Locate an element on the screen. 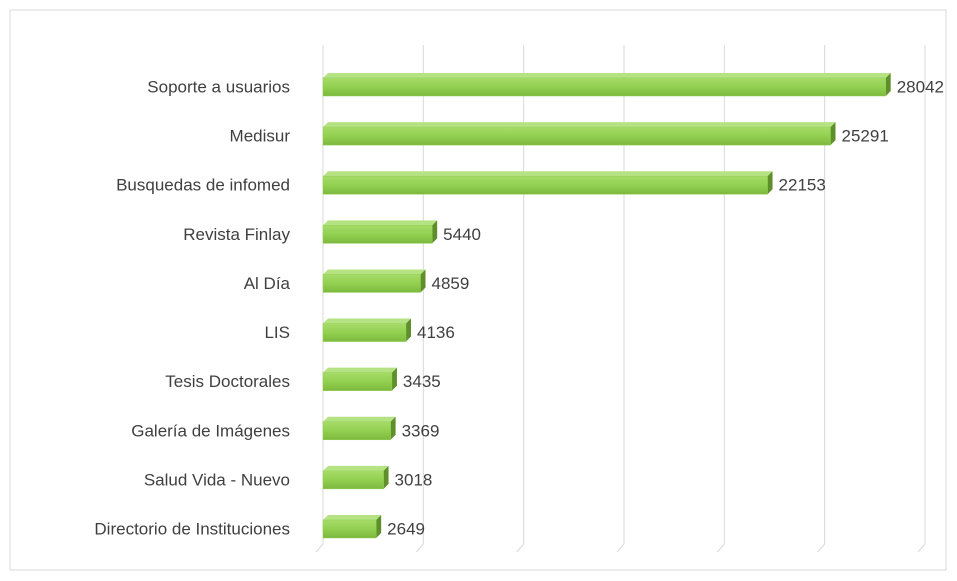 The height and width of the screenshot is (581, 957). value-label: 3369 is located at coordinates (421, 430).